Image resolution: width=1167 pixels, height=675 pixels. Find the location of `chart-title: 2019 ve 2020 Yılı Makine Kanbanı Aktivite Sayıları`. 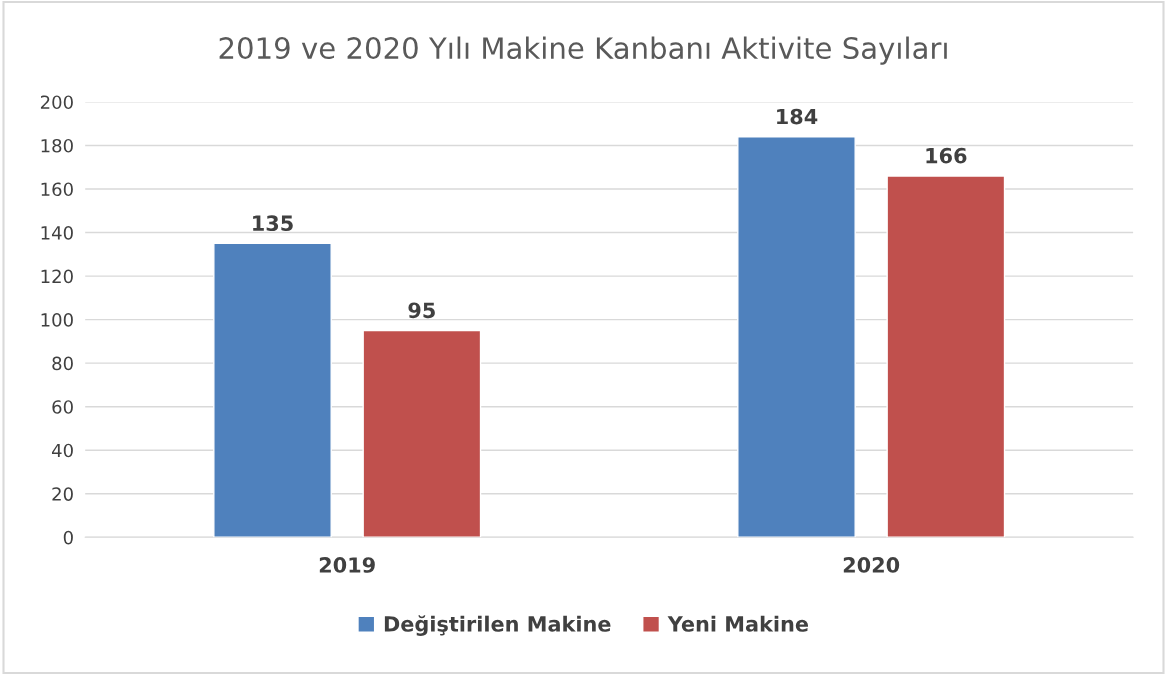

chart-title: 2019 ve 2020 Yılı Makine Kanbanı Aktivite Sayıları is located at coordinates (583, 50).